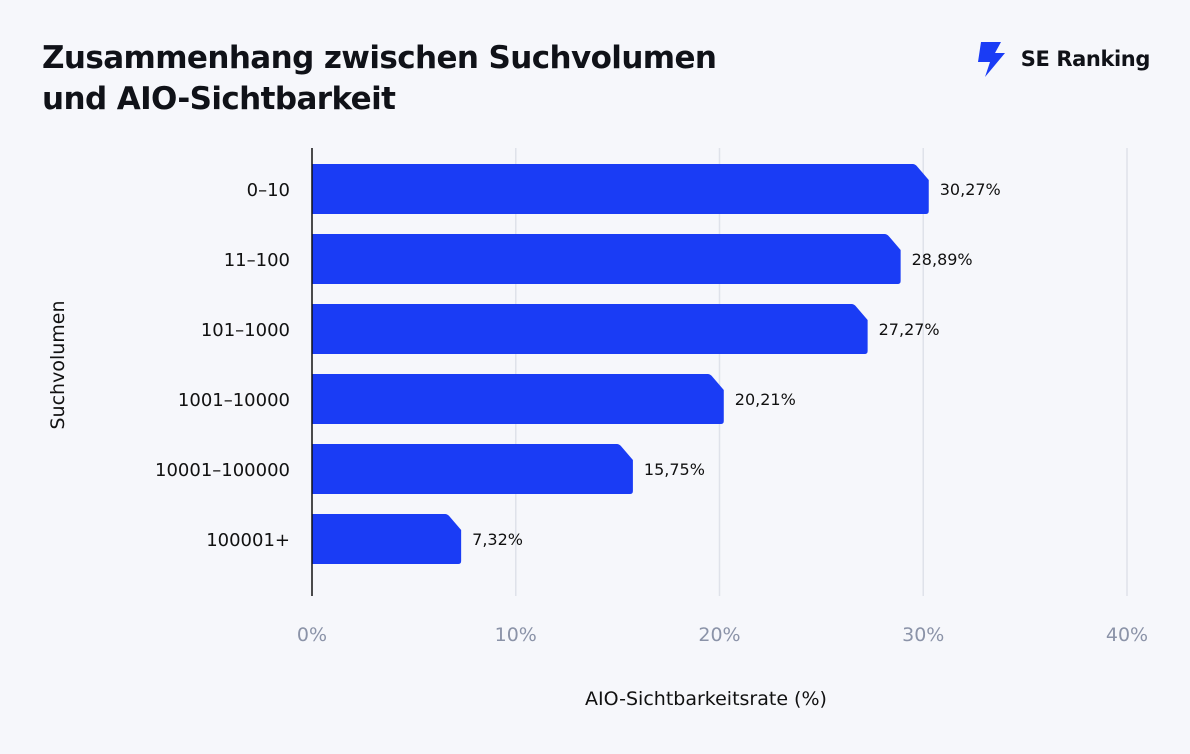 The image size is (1190, 754). I want to click on brand-name: SE Ranking, so click(1085, 59).